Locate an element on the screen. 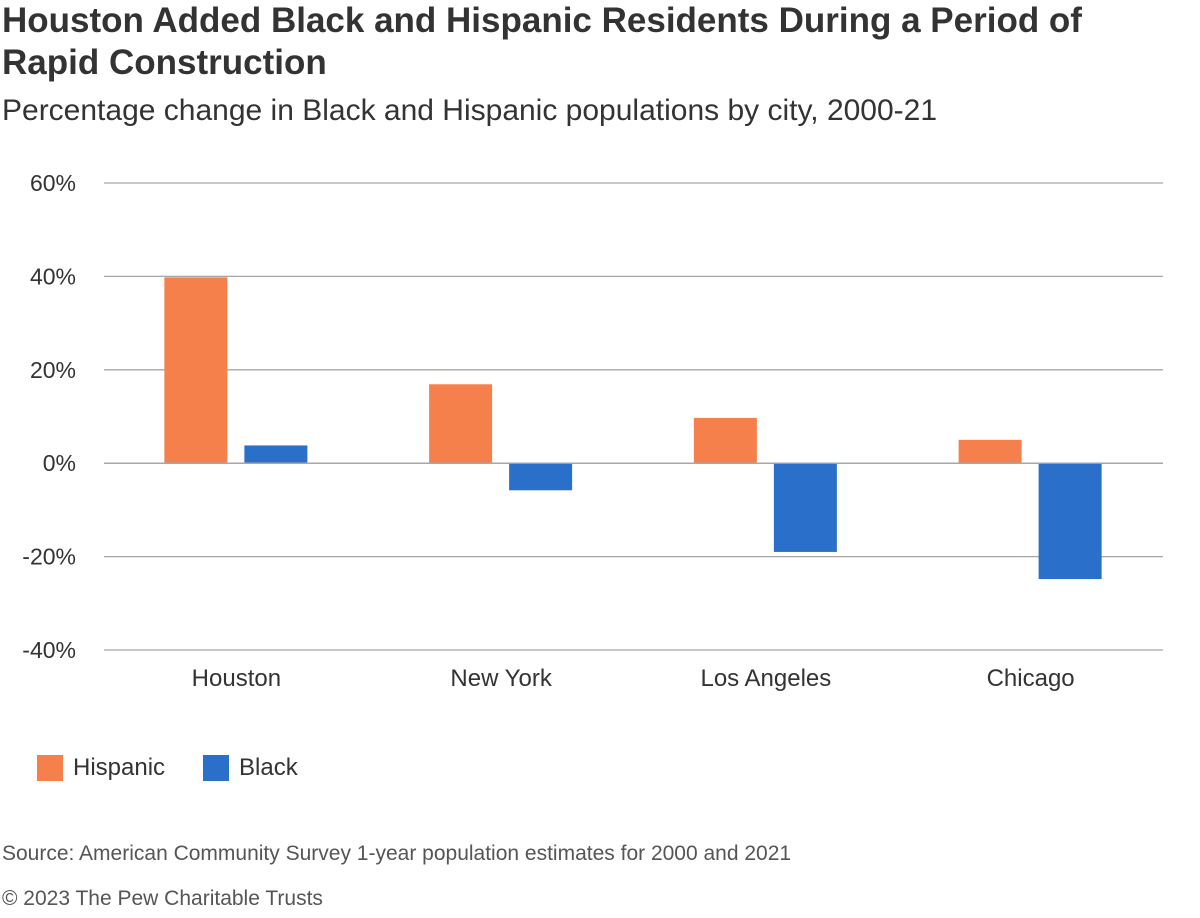 This screenshot has width=1200, height=918. bar-black-chicago is located at coordinates (1070, 521).